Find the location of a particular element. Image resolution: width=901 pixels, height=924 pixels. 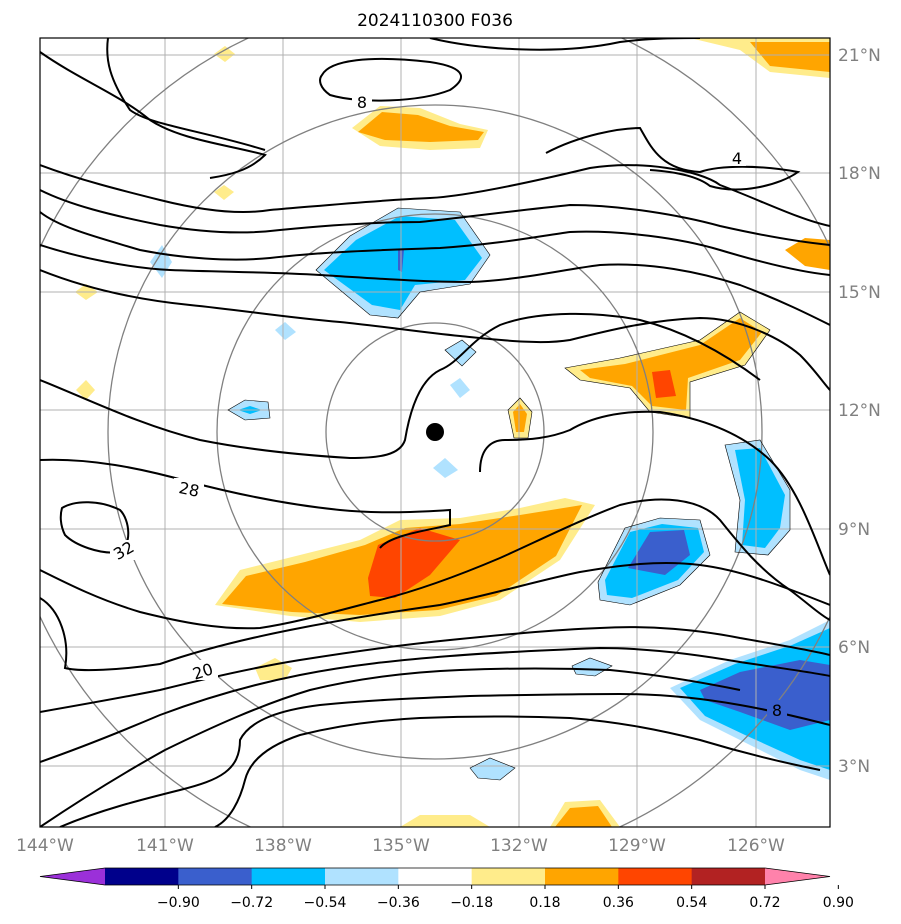

y-tick-label: 18°N is located at coordinates (859, 174).